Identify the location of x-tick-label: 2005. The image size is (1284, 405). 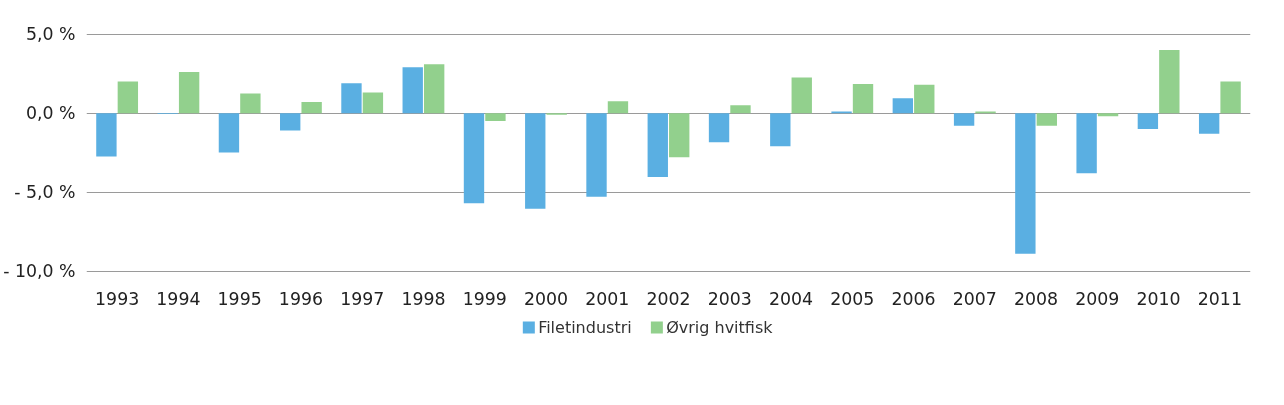
(852, 298).